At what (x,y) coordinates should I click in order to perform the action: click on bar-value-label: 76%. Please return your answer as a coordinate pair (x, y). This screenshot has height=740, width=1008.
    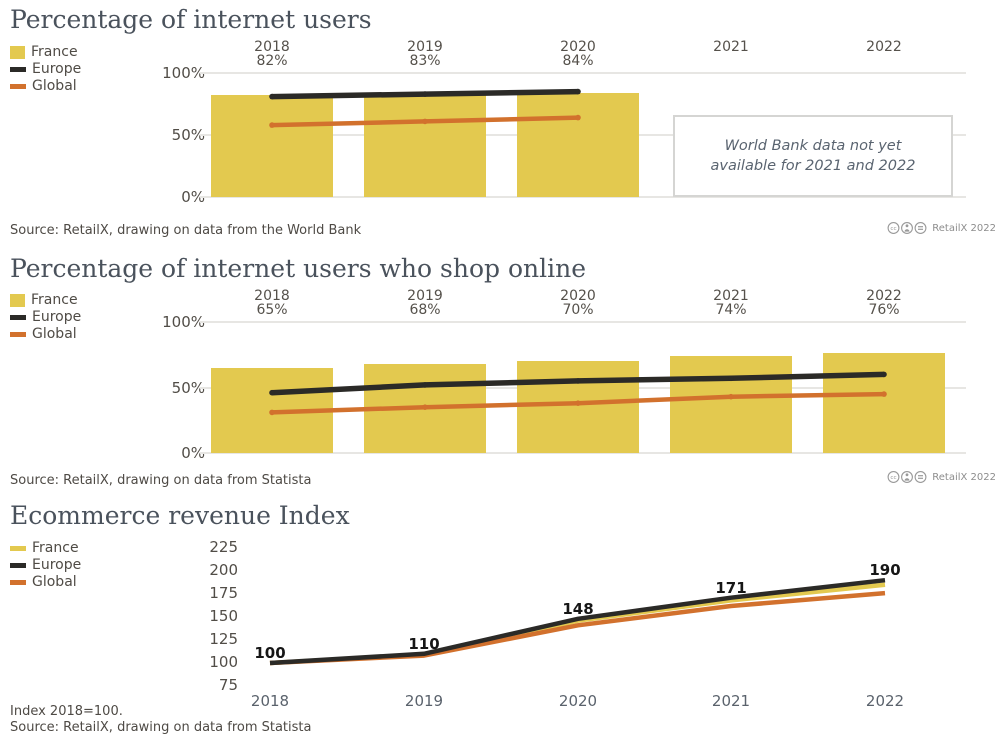
    Looking at the image, I should click on (884, 310).